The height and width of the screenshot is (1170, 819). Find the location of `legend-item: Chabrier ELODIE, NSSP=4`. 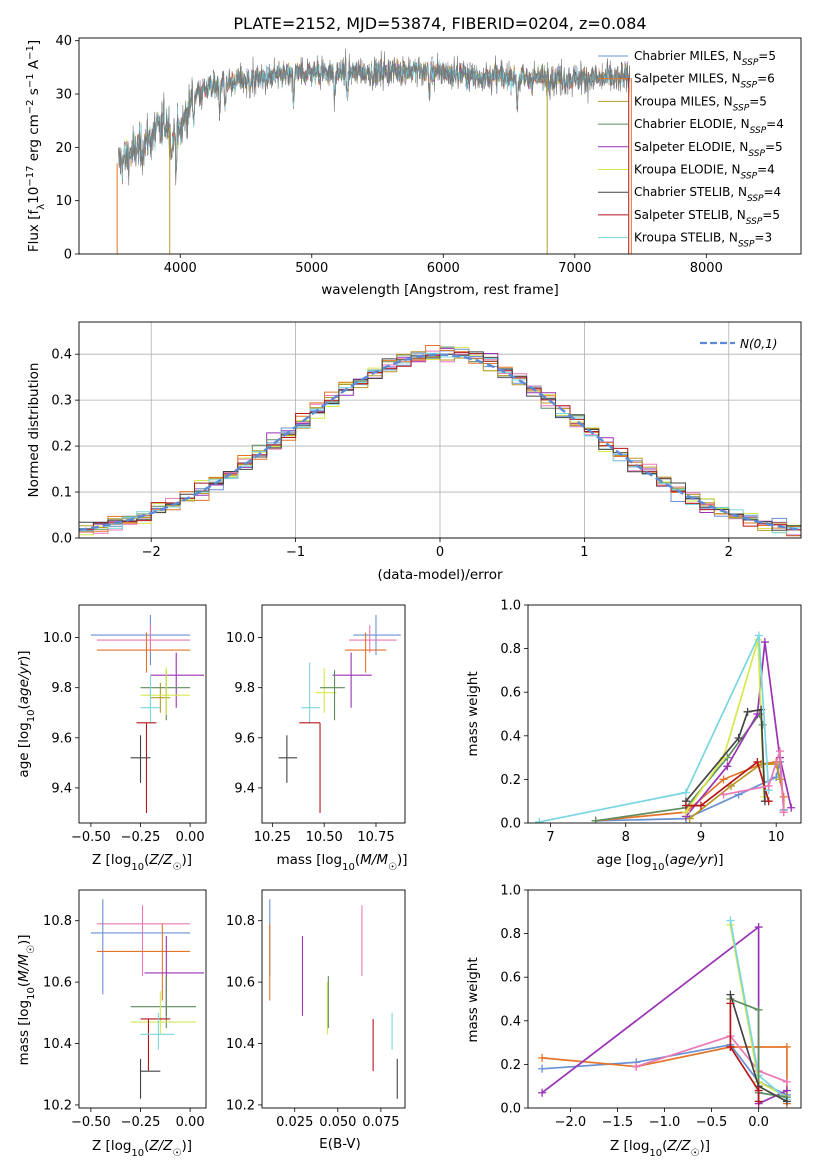

legend-item: Chabrier ELODIE, NSSP=4 is located at coordinates (691, 126).